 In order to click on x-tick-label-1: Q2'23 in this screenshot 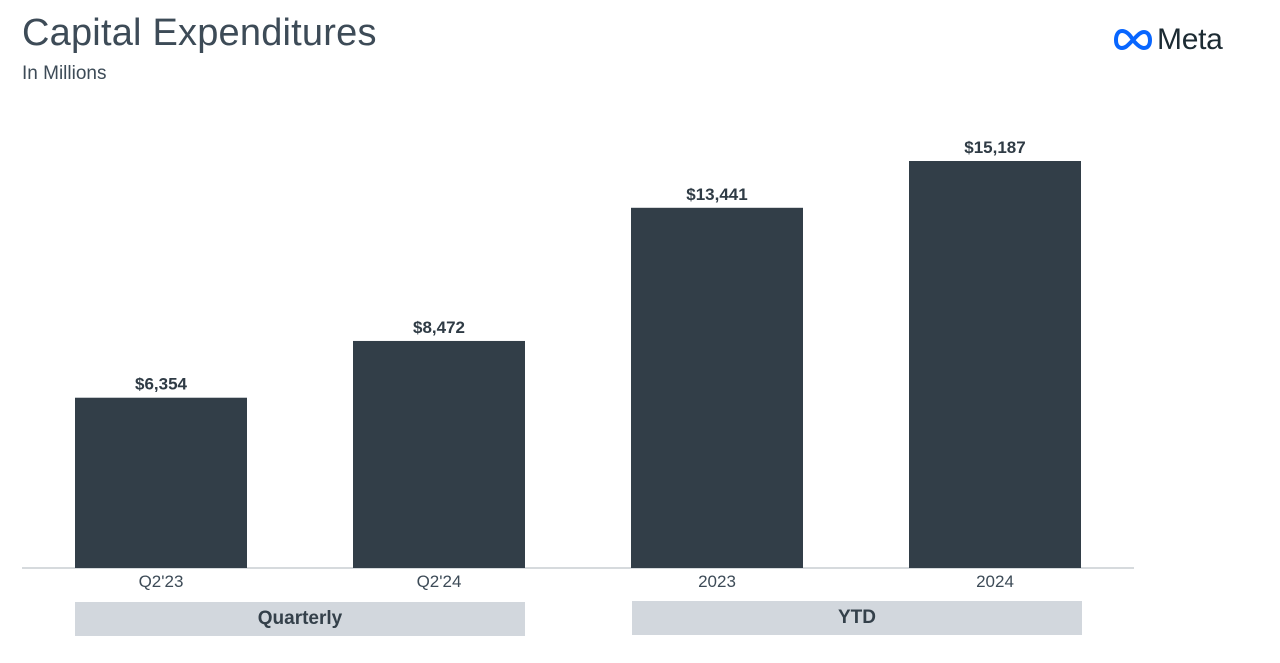, I will do `click(161, 581)`.